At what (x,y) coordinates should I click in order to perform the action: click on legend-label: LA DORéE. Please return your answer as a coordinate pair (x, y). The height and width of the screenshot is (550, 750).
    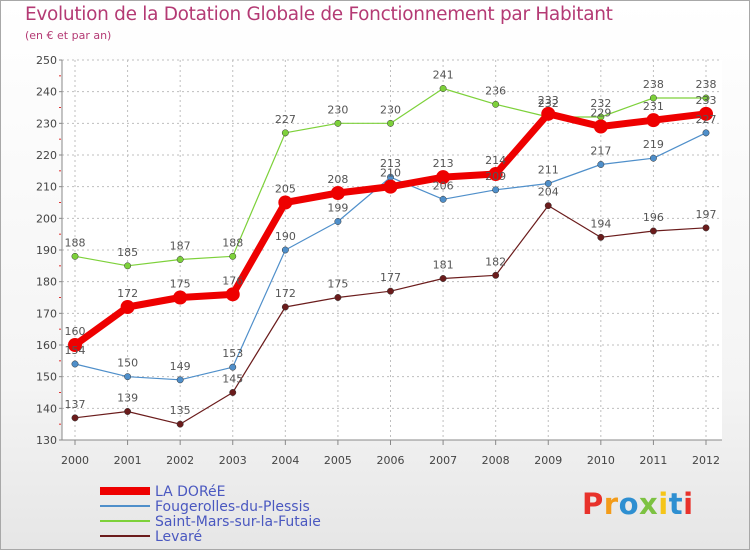
    Looking at the image, I should click on (190, 492).